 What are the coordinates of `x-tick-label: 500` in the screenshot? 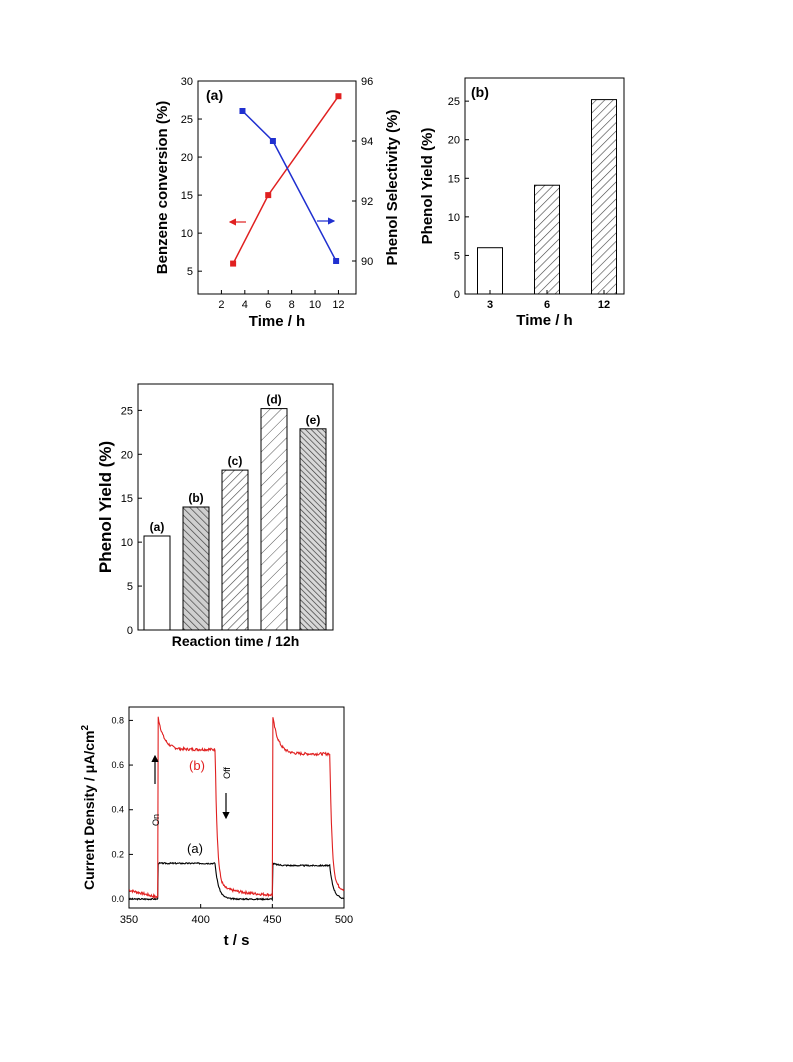 It's located at (344, 920).